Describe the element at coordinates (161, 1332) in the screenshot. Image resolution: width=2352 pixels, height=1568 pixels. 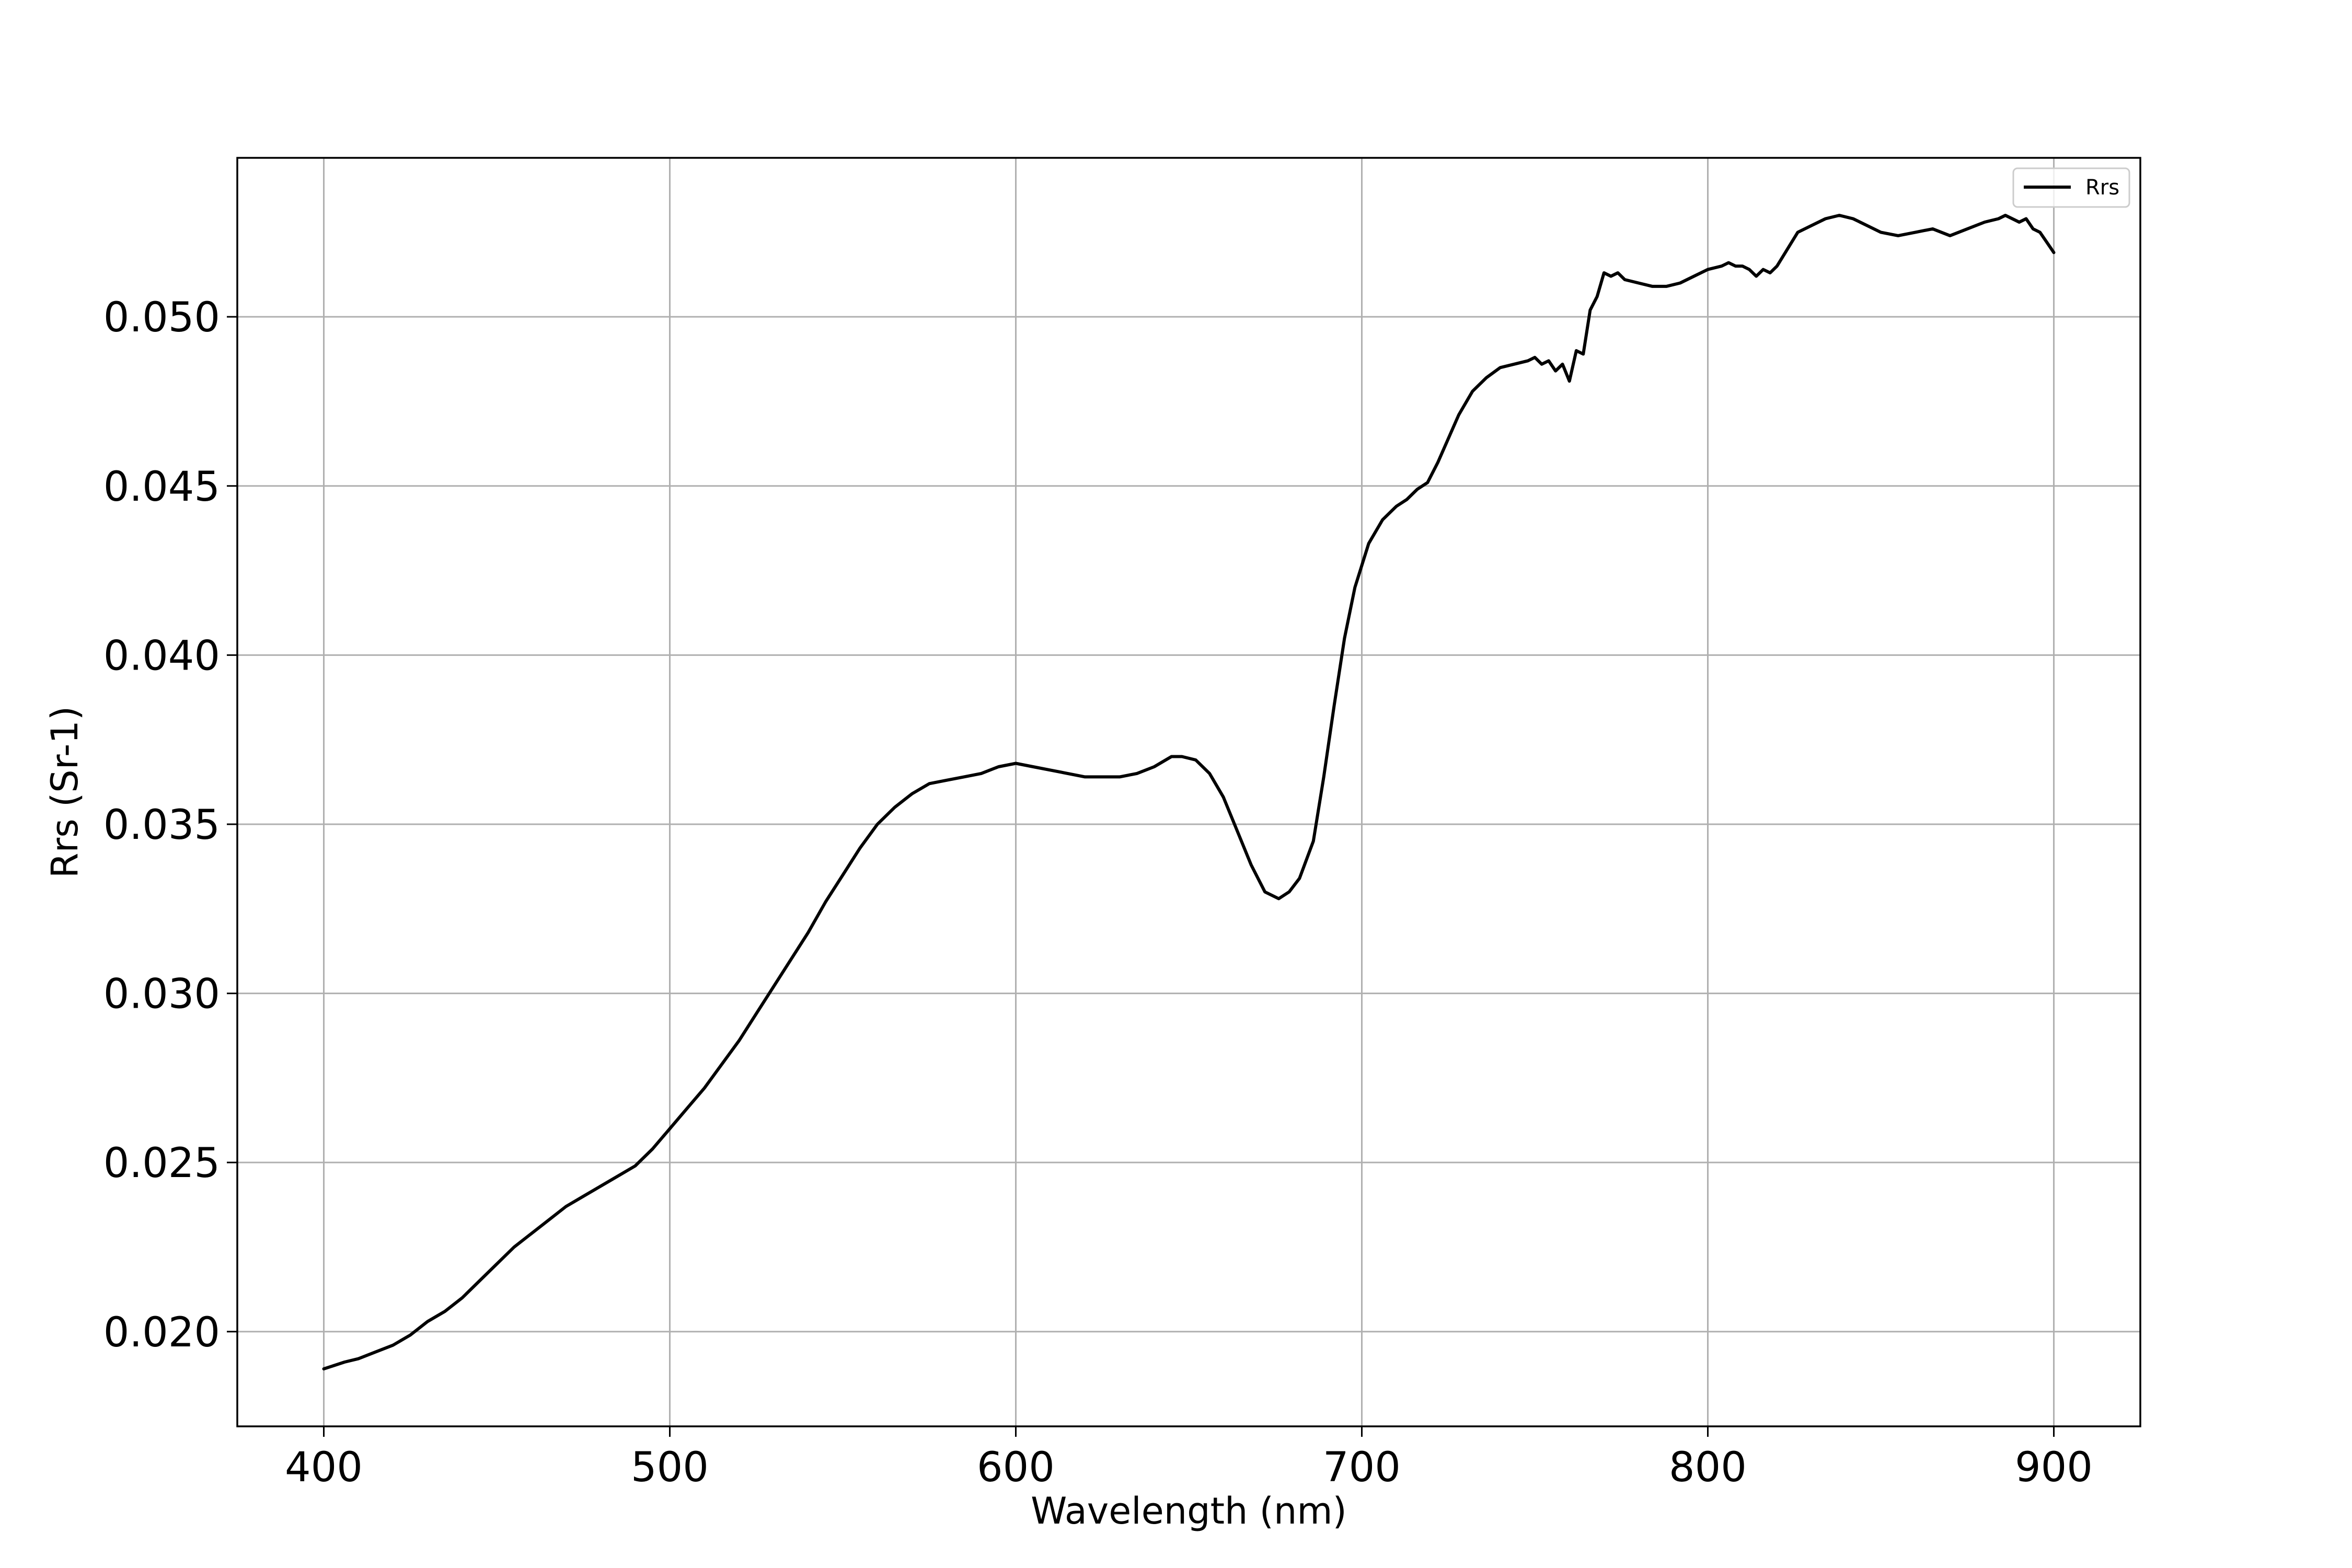
I see `y-tick-label: 0.020` at that location.